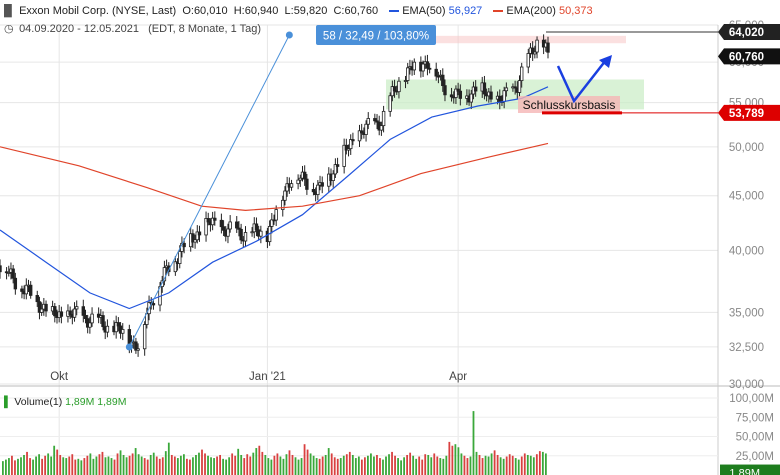  Describe the element at coordinates (746, 148) in the screenshot. I see `y-tick-label: 50,000` at that location.